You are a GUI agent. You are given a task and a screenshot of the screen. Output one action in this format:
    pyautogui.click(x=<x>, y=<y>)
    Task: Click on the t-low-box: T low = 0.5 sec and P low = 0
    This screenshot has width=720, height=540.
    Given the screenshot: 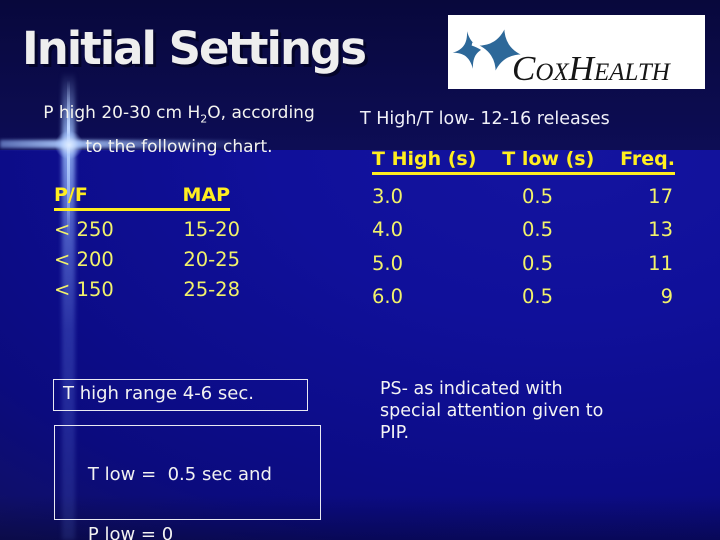 What is the action you would take?
    pyautogui.click(x=187, y=482)
    